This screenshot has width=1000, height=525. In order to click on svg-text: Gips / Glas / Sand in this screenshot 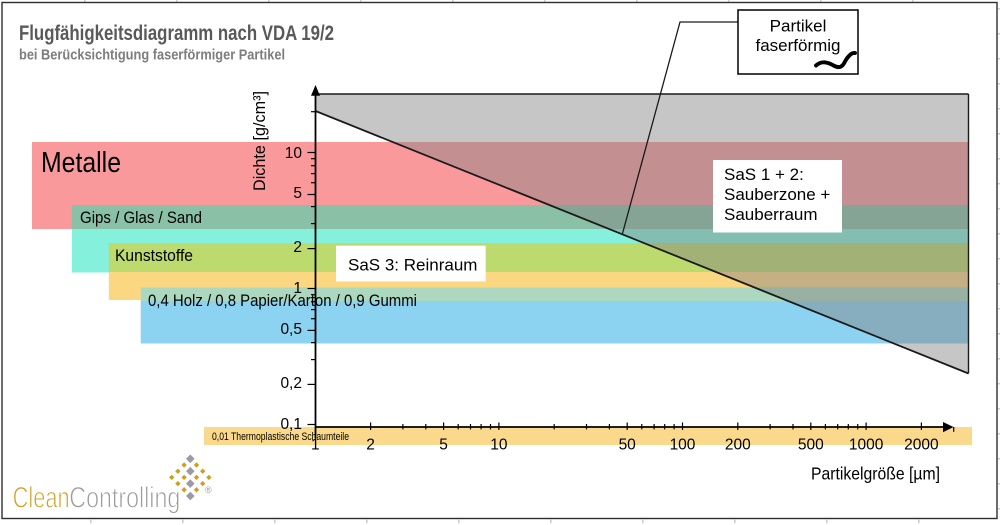, I will do `click(141, 218)`.